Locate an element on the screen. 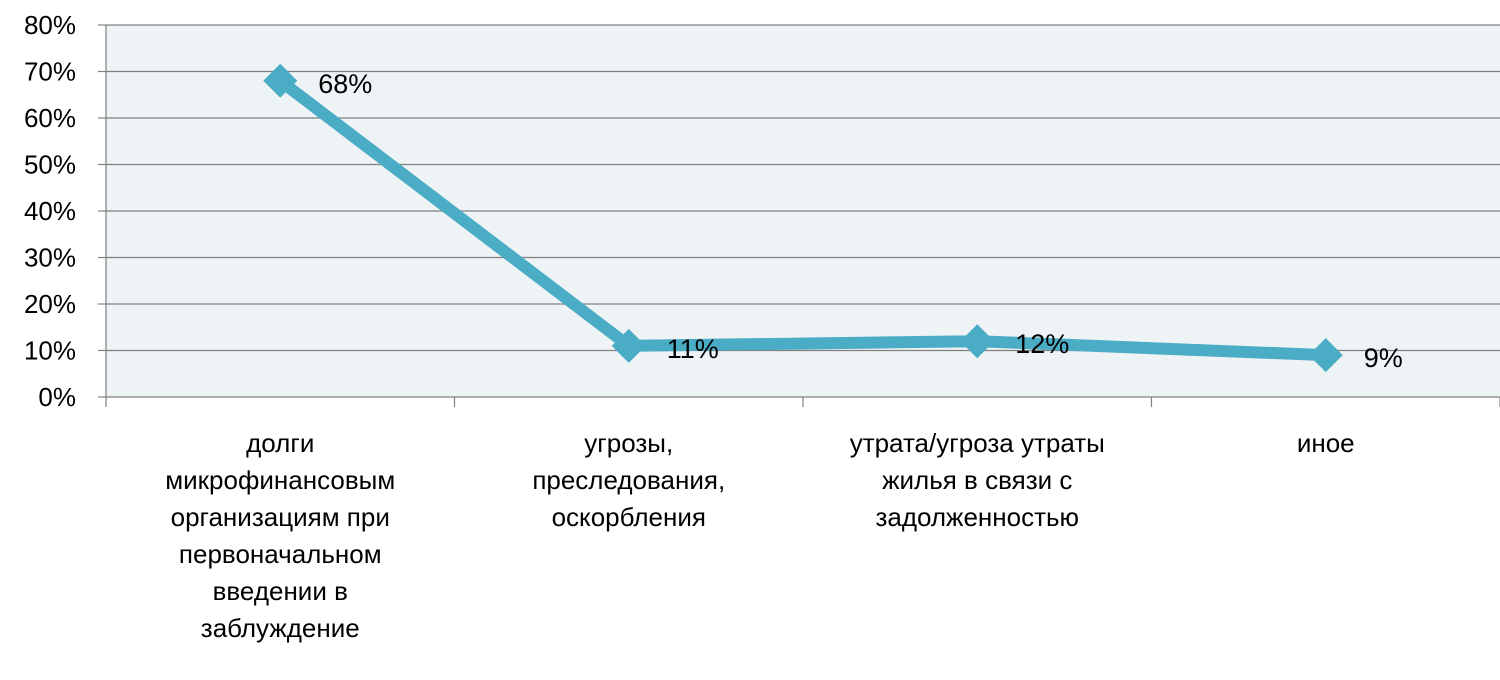 The height and width of the screenshot is (680, 1500). data-label: 9% is located at coordinates (1383, 358).